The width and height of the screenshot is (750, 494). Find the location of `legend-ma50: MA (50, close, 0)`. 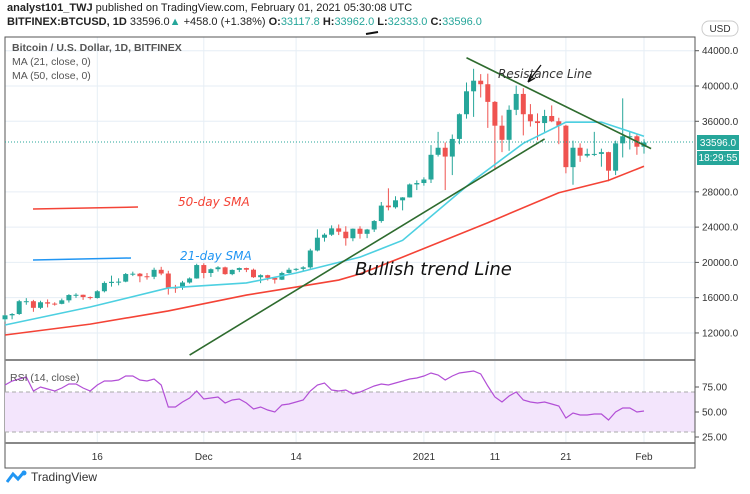

legend-ma50: MA (50, close, 0) is located at coordinates (51, 76).